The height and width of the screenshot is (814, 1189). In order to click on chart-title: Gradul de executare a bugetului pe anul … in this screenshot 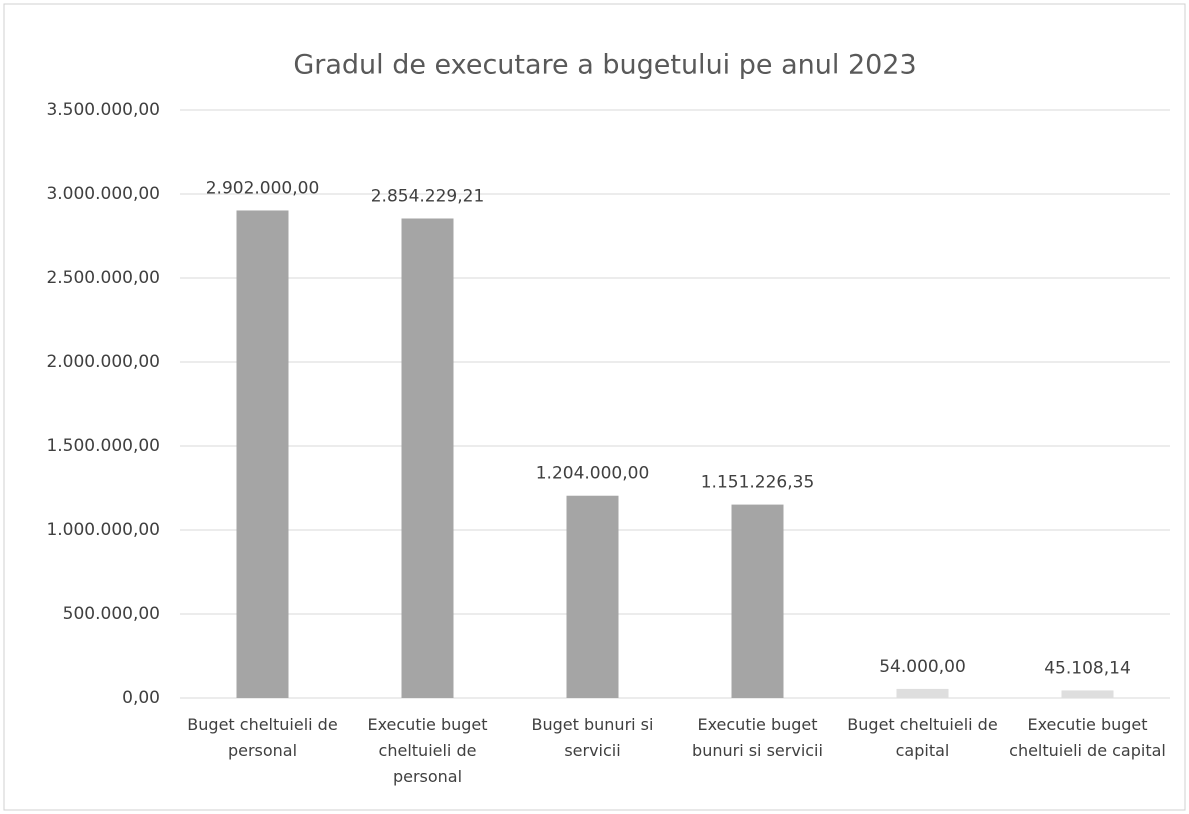, I will do `click(604, 65)`.